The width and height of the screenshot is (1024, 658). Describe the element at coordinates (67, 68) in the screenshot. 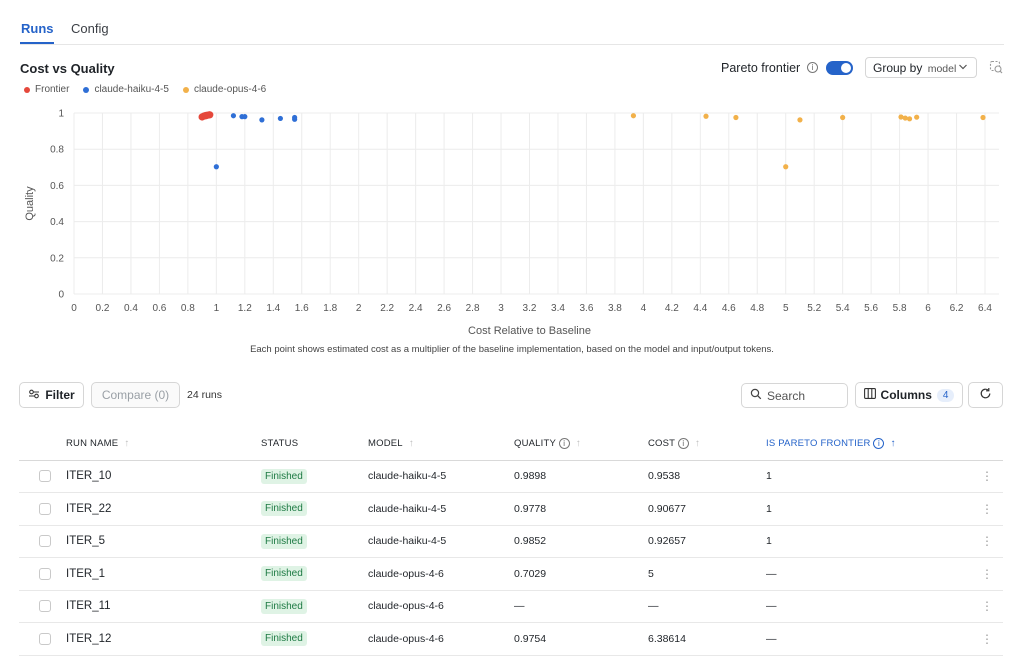

I see `chart-title: Cost vs Quality` at that location.